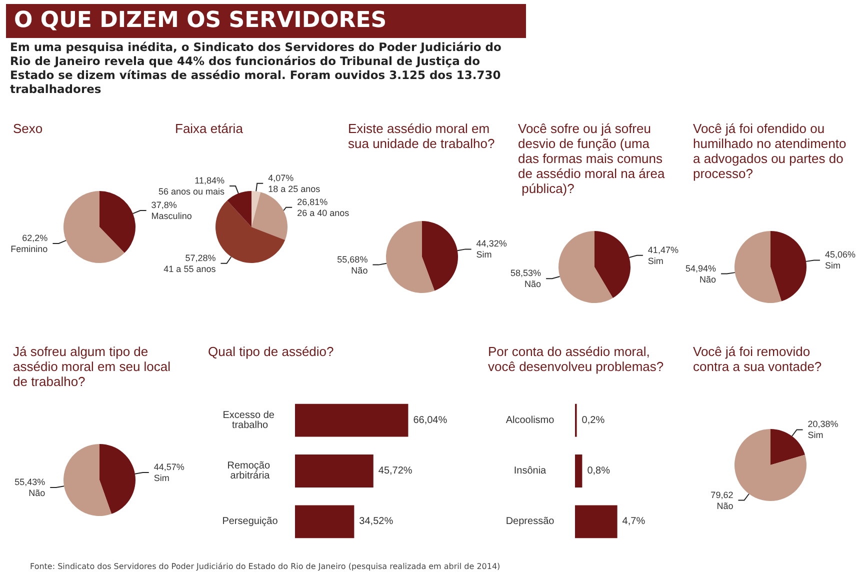  What do you see at coordinates (598, 471) in the screenshot?
I see `data-label: 0,8%` at bounding box center [598, 471].